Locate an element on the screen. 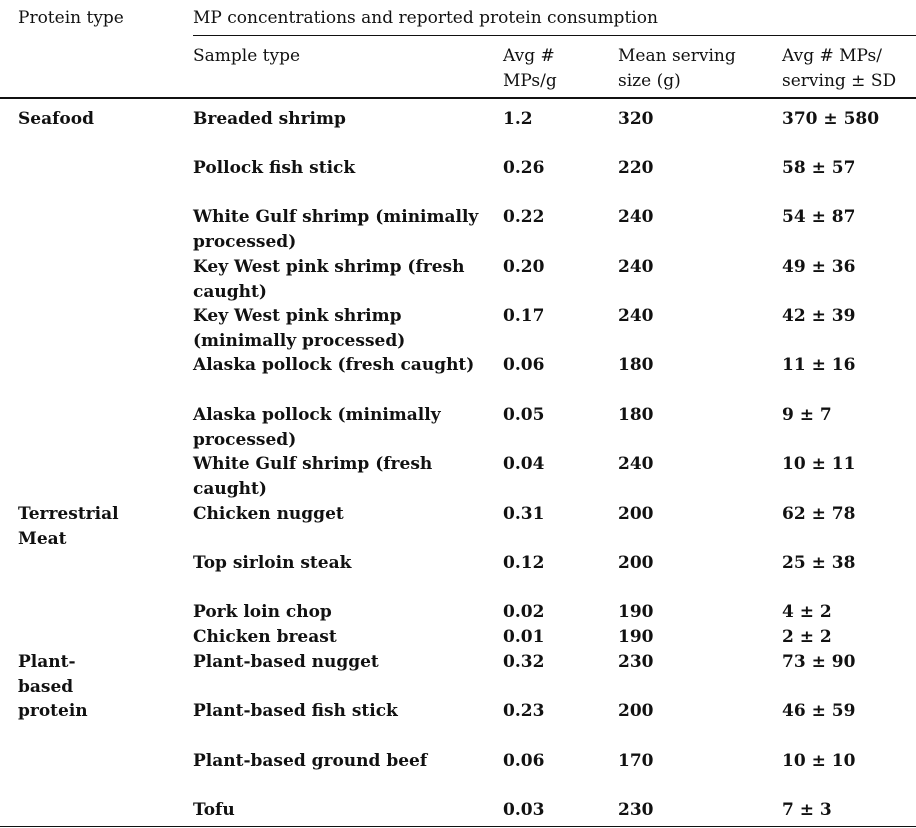  avg-mps-serving-cell: 7 ± 3 is located at coordinates (807, 810).